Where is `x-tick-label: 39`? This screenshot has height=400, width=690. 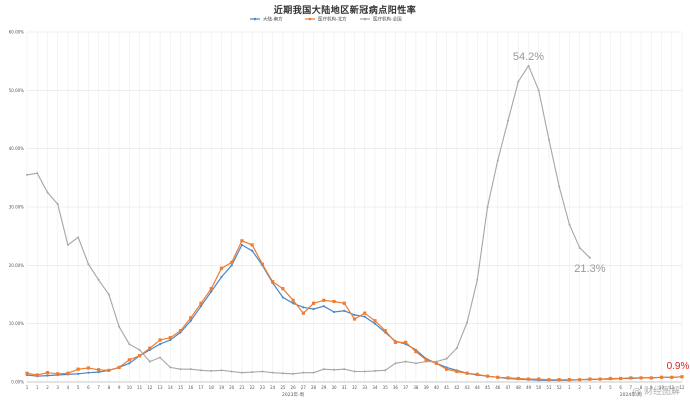
x-tick-label: 39 is located at coordinates (427, 387).